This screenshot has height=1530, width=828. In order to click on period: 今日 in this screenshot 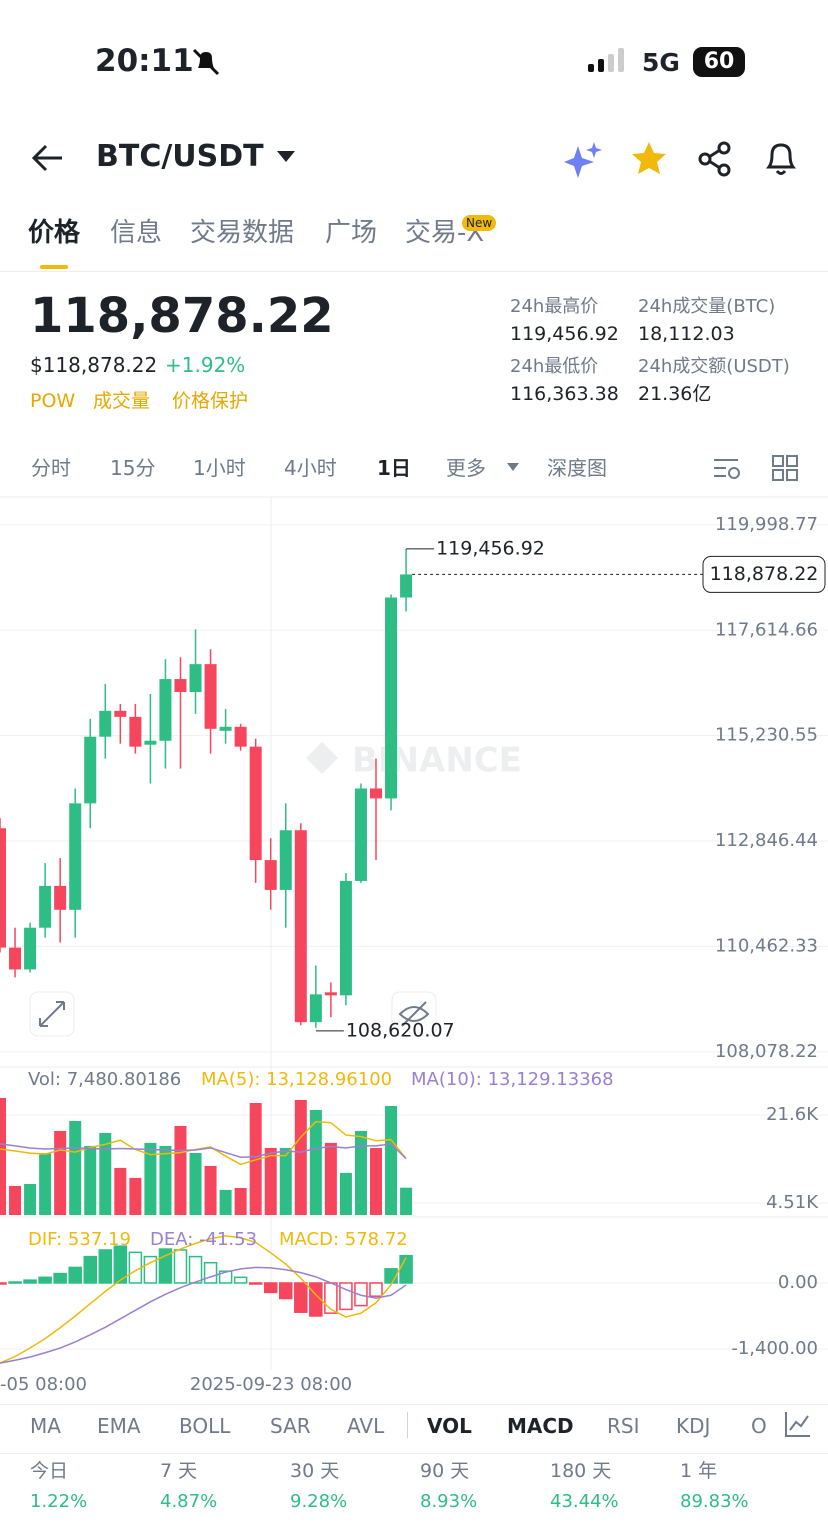, I will do `click(49, 1471)`.